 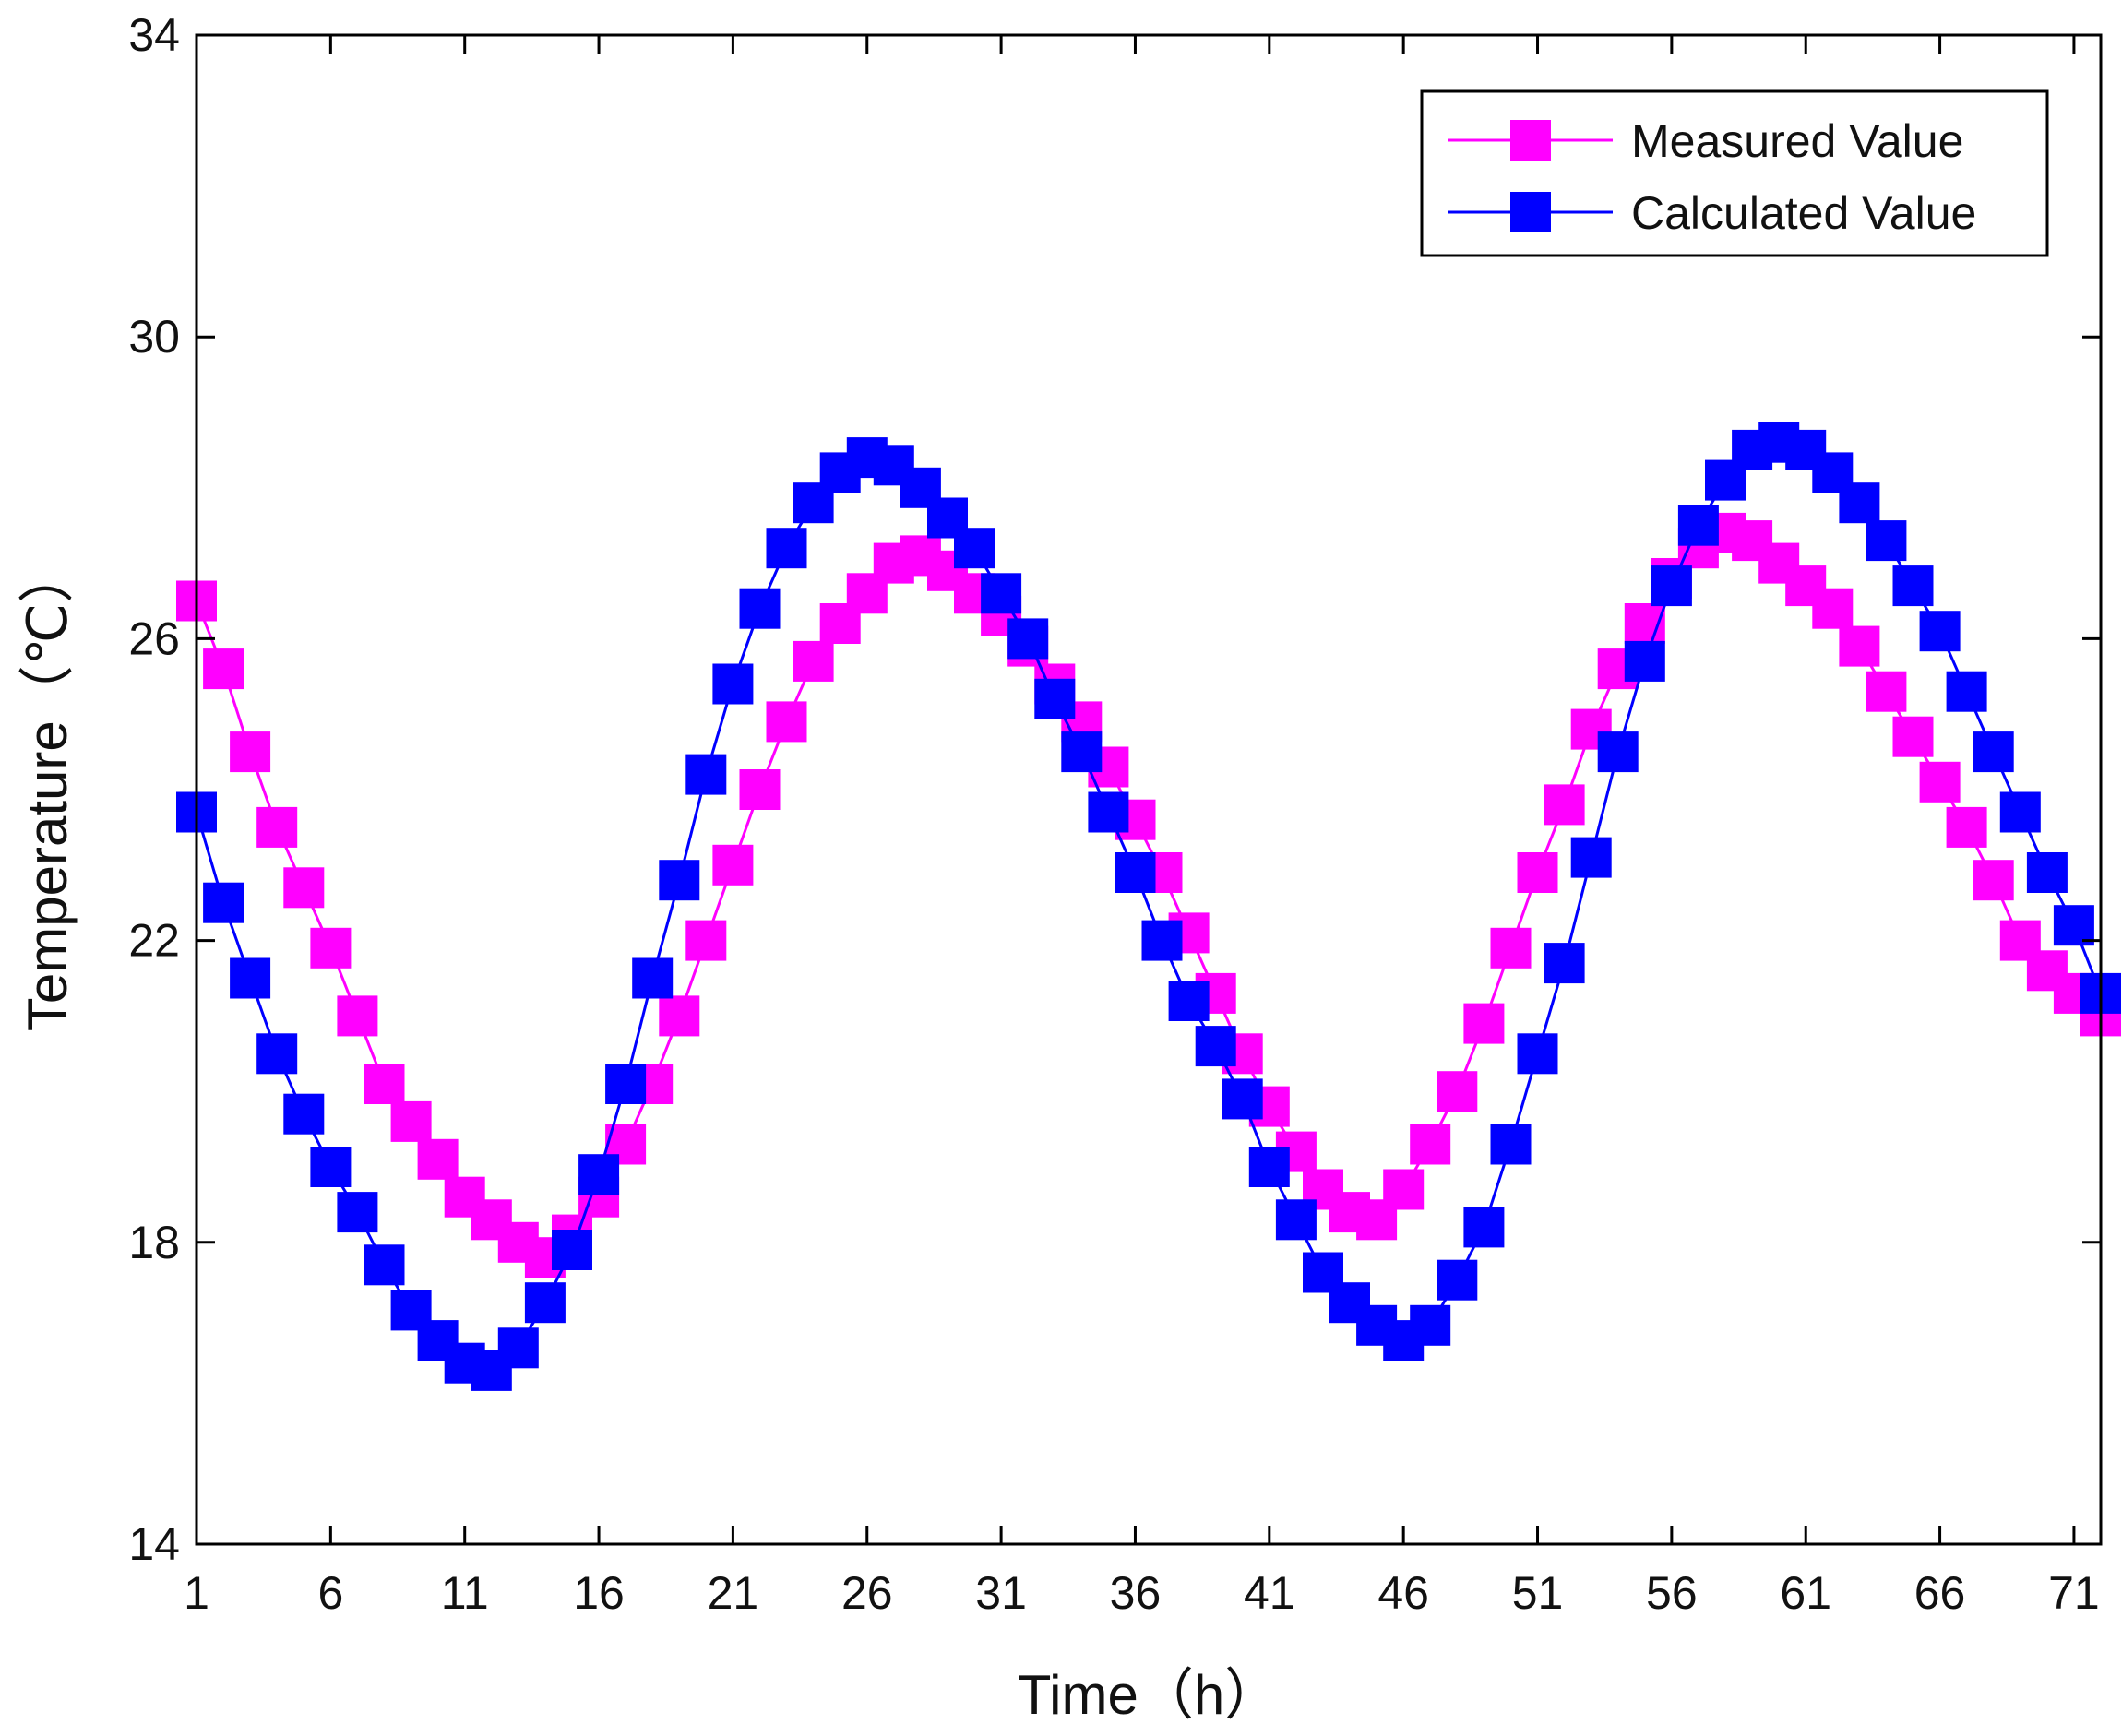 What do you see at coordinates (154, 638) in the screenshot?
I see `y-tick-label: 26` at bounding box center [154, 638].